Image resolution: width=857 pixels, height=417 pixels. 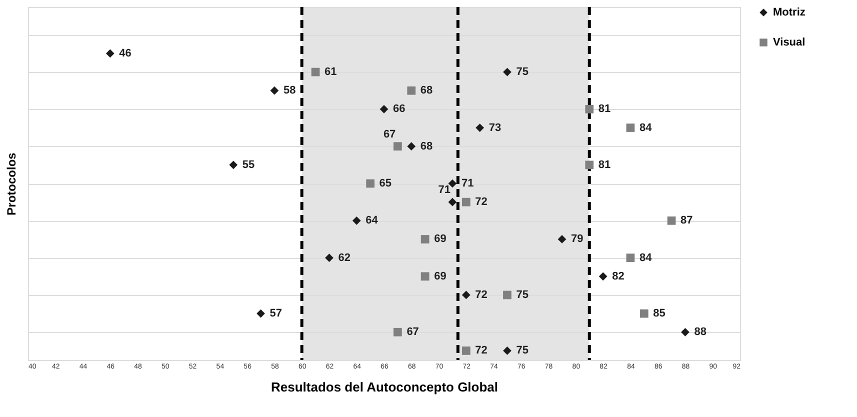 What do you see at coordinates (399, 109) in the screenshot?
I see `data-label: 66` at bounding box center [399, 109].